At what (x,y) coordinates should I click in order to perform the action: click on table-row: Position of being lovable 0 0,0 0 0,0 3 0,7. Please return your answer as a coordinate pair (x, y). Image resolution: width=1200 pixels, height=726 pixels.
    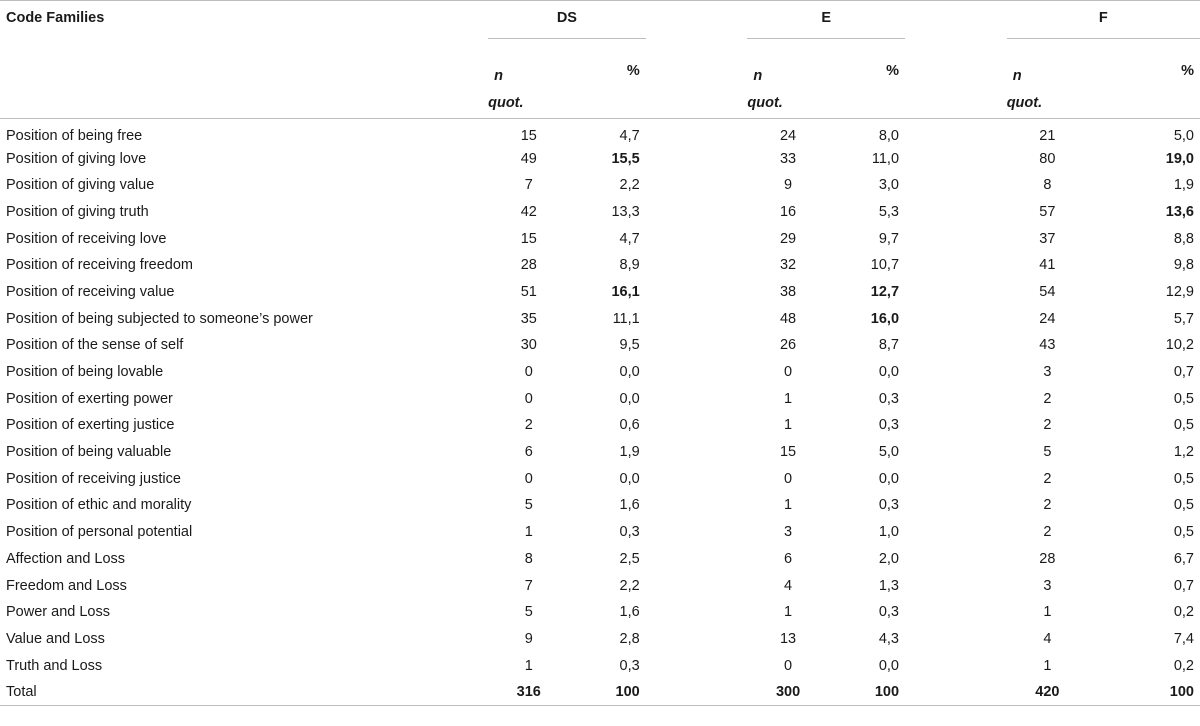
    Looking at the image, I should click on (600, 372).